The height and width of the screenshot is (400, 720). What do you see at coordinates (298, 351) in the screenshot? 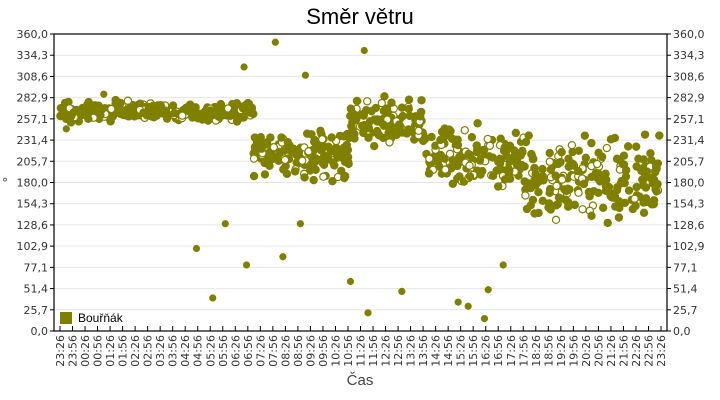
I see `svg-text: 08:56` at bounding box center [298, 351].